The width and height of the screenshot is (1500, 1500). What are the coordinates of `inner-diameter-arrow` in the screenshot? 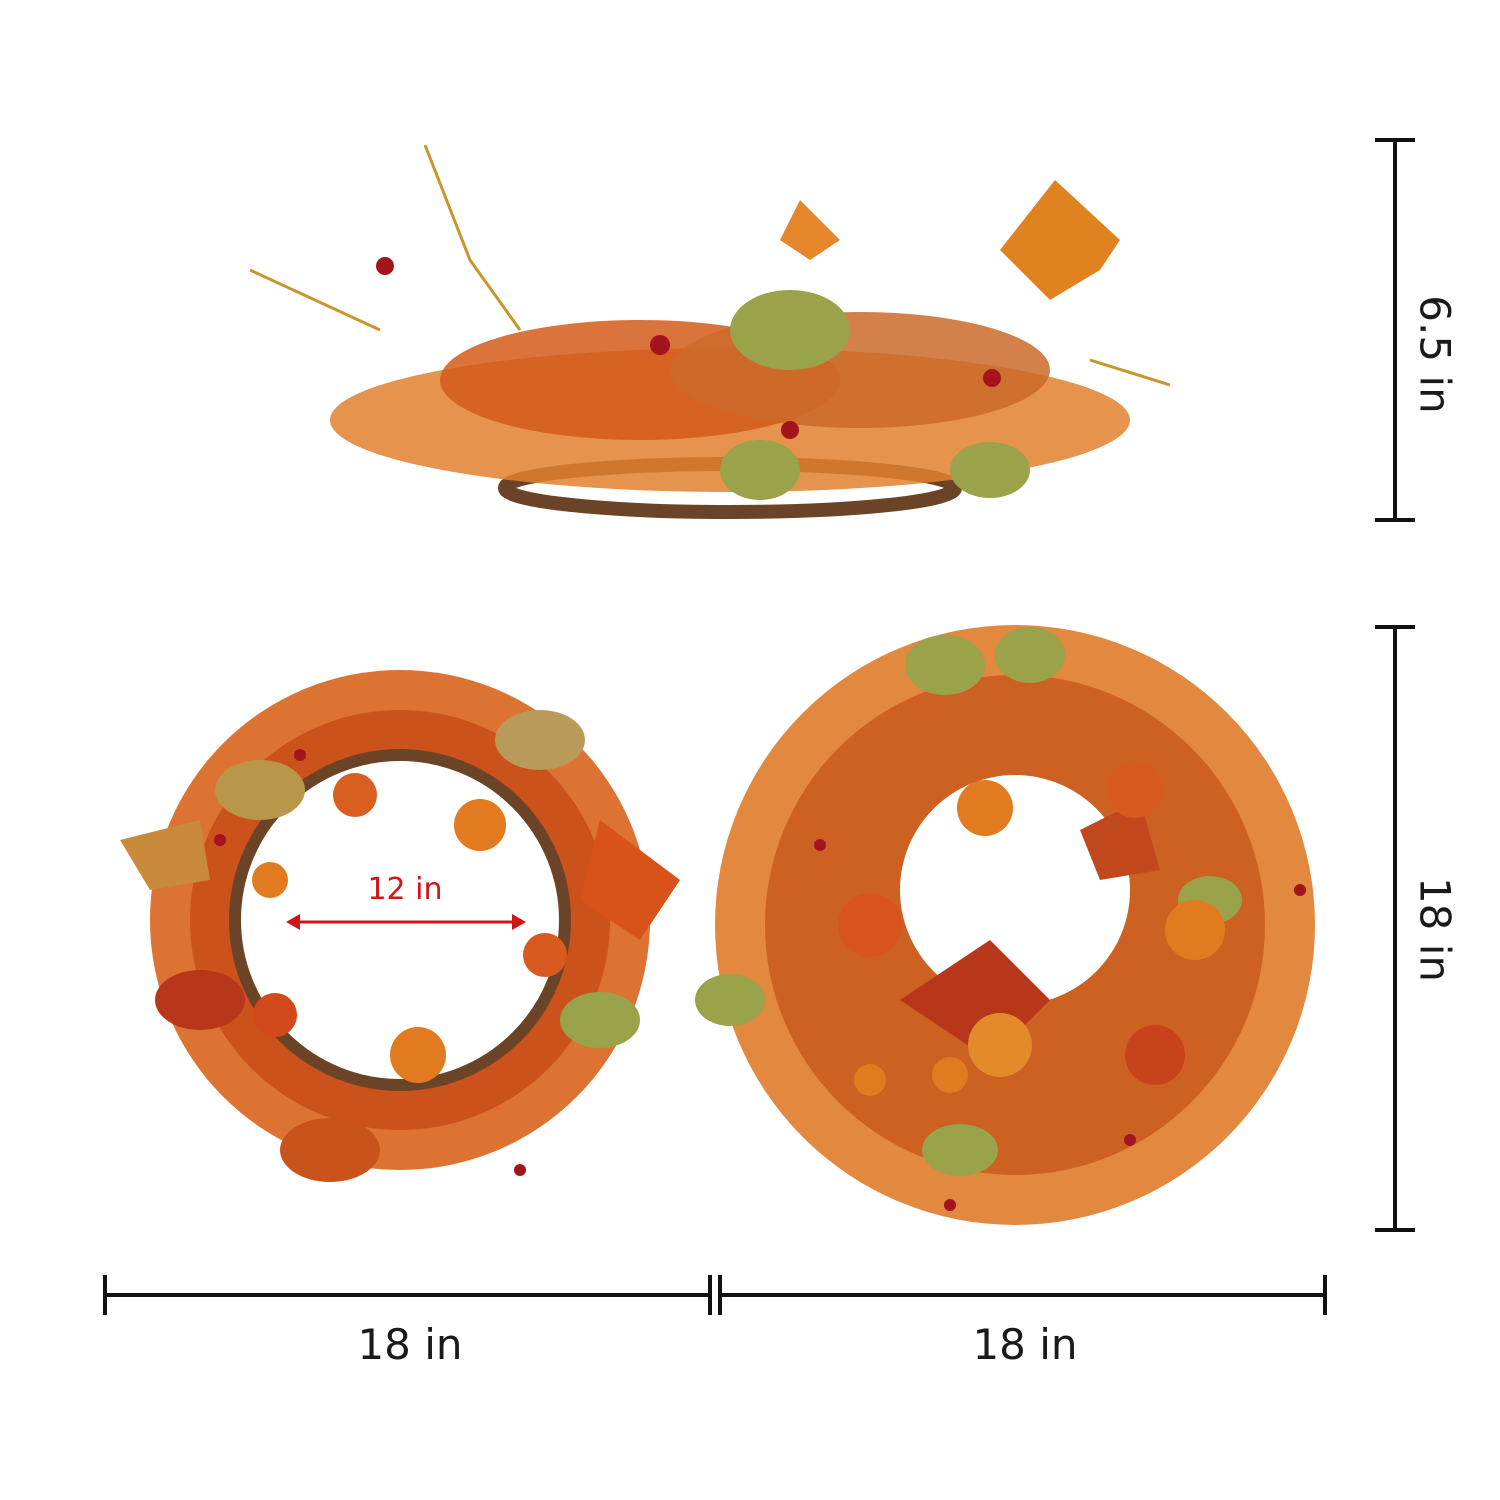 It's located at (406, 922).